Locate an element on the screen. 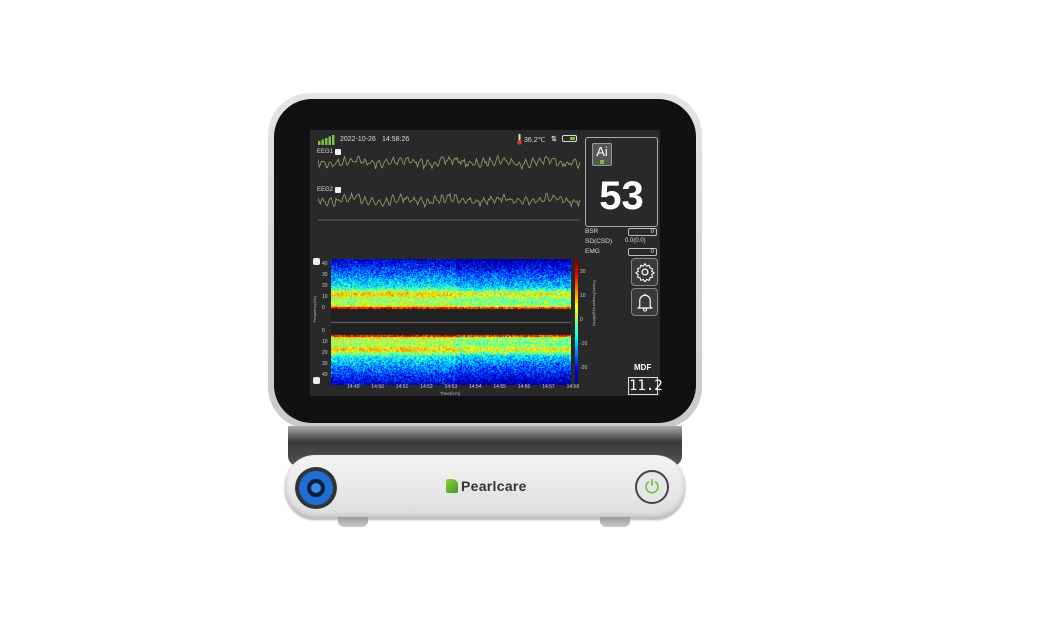  y-tick-bottom: 20 is located at coordinates (325, 353).